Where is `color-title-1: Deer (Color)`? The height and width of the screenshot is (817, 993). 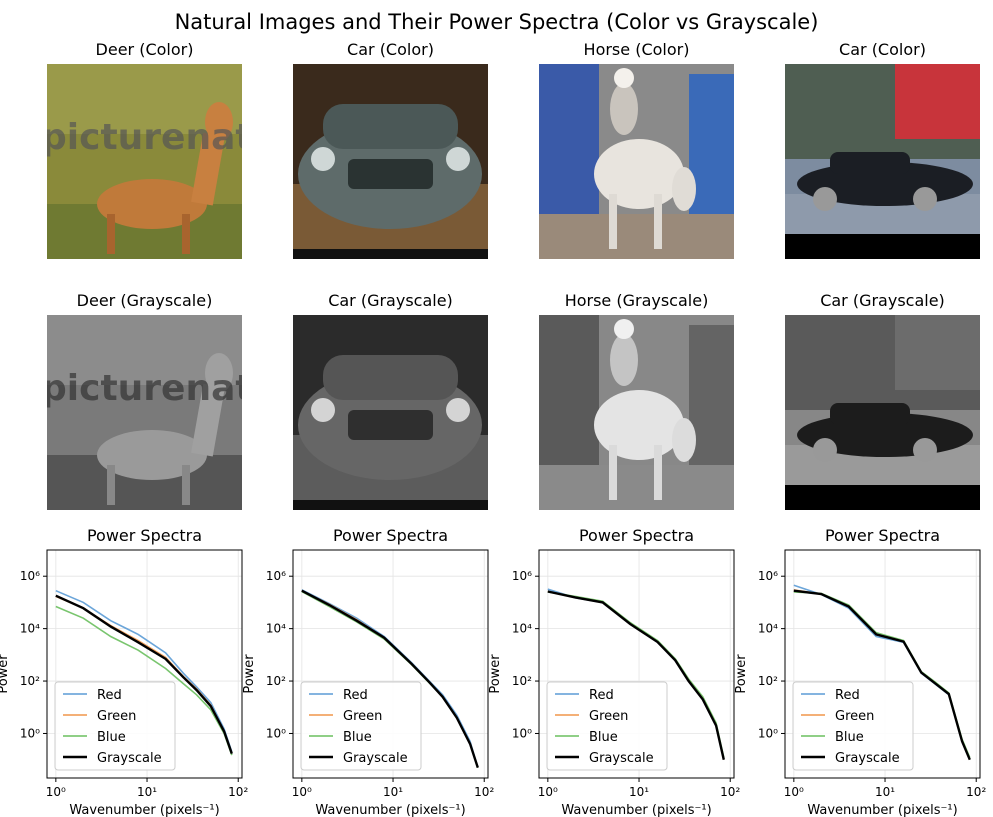
color-title-1: Deer (Color) is located at coordinates (144, 49).